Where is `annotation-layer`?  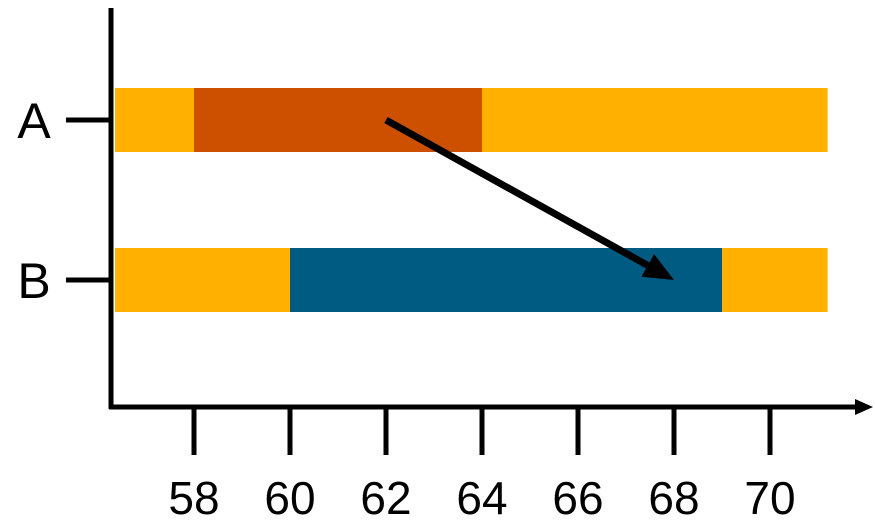
annotation-layer is located at coordinates (529, 198).